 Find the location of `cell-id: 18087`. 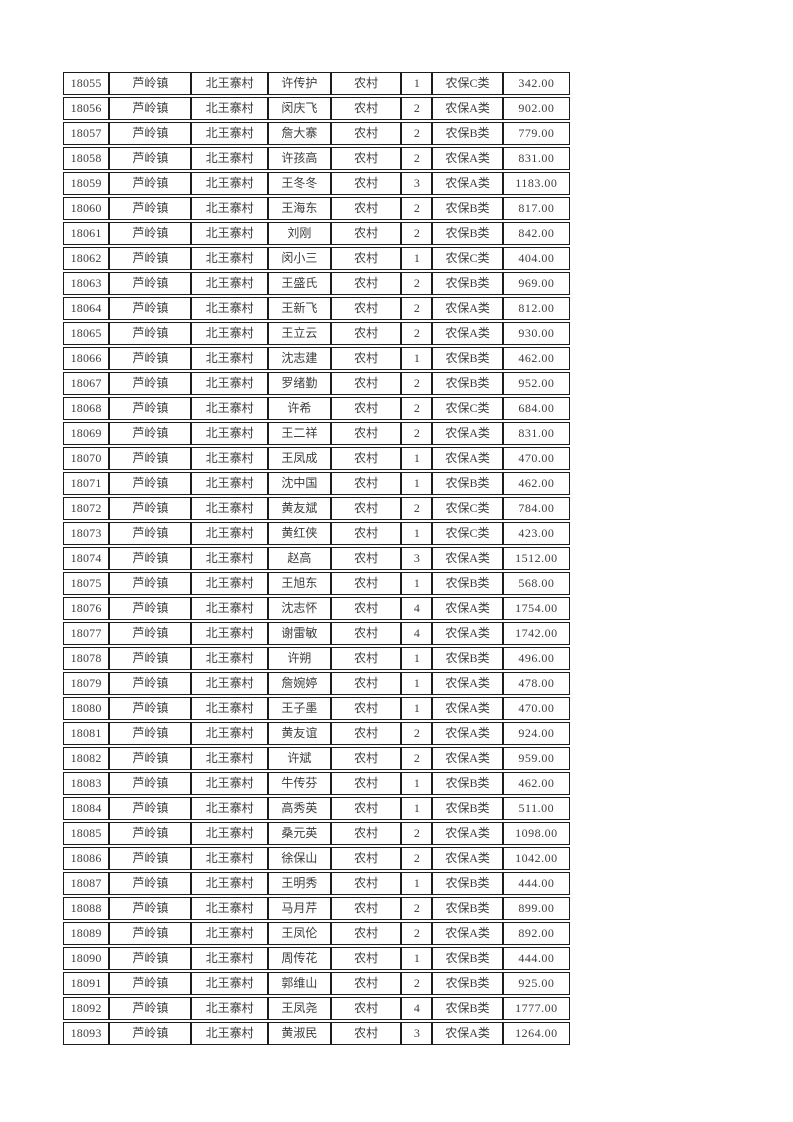

cell-id: 18087 is located at coordinates (86, 883).